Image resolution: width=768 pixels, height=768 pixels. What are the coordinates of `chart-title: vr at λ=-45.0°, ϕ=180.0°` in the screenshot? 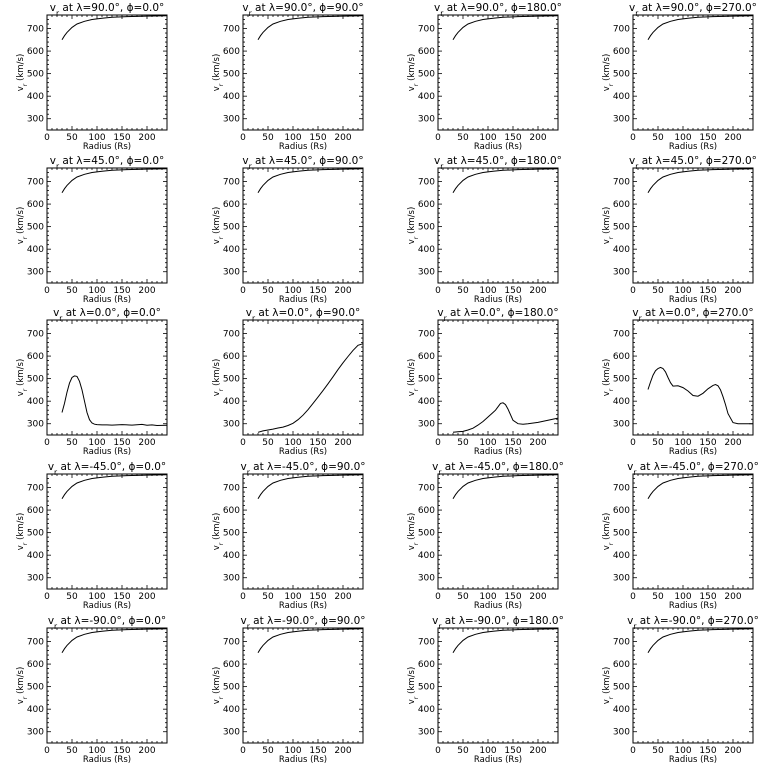 It's located at (498, 469).